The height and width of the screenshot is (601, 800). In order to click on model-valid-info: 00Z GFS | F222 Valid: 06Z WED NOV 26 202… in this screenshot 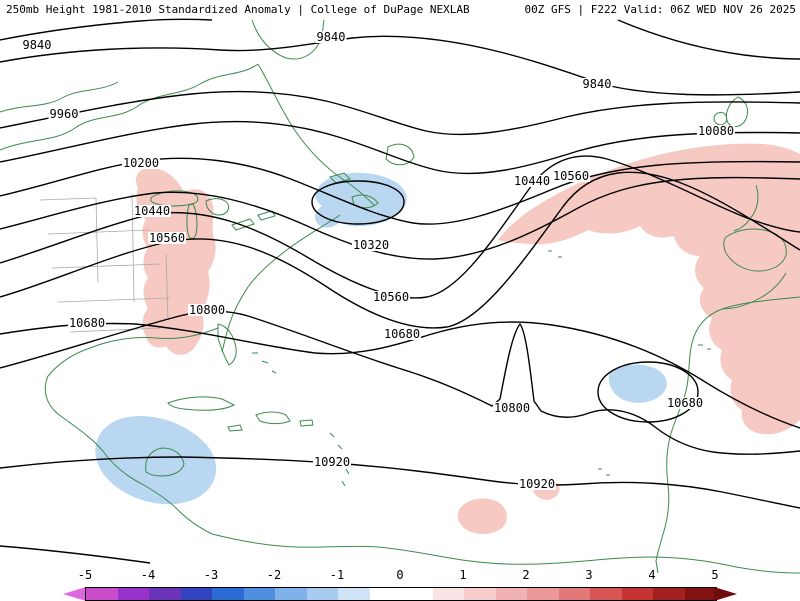, I will do `click(660, 9)`.